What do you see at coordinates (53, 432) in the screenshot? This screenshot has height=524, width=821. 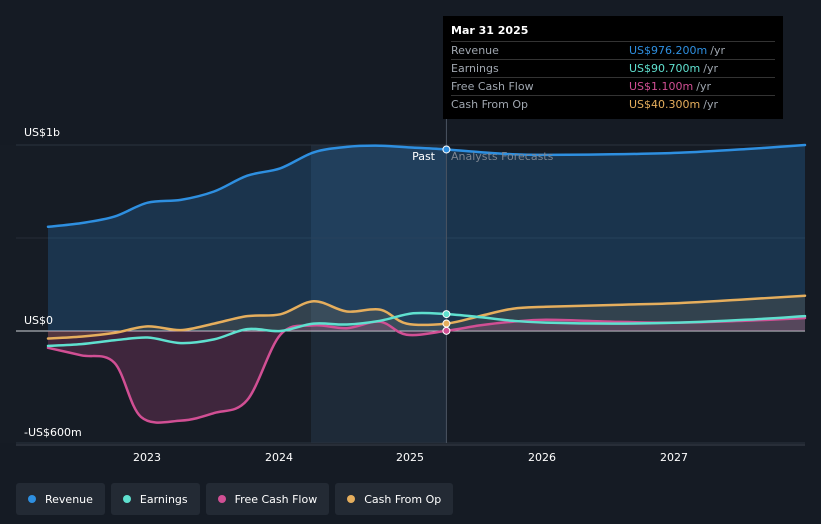 I see `y-axis-label-bottom: -US$600m` at bounding box center [53, 432].